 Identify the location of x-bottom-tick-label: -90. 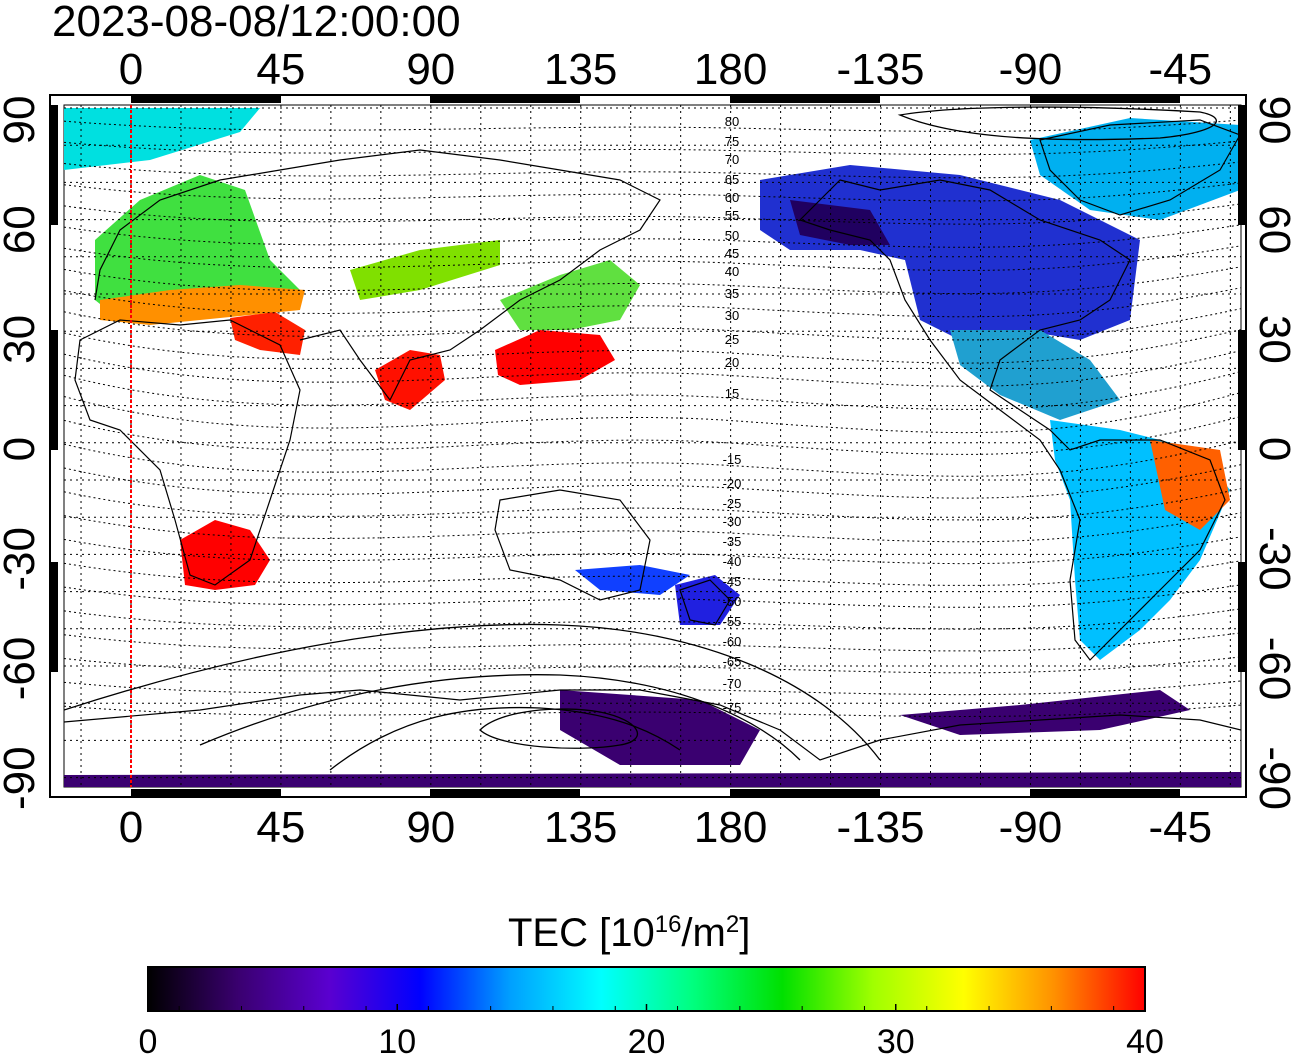
(1031, 827).